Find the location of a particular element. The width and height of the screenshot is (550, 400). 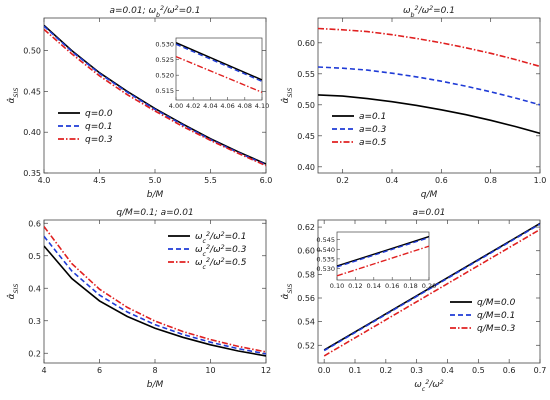

inset-y-tick-label: 0.515 is located at coordinates (164, 91).